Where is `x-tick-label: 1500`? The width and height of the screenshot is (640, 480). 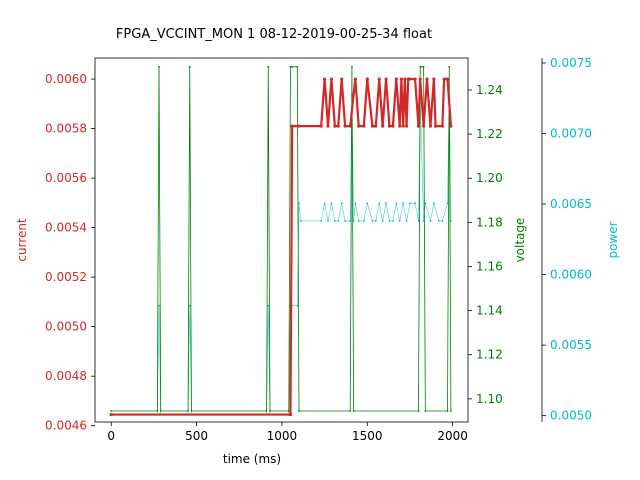 x-tick-label: 1500 is located at coordinates (367, 436).